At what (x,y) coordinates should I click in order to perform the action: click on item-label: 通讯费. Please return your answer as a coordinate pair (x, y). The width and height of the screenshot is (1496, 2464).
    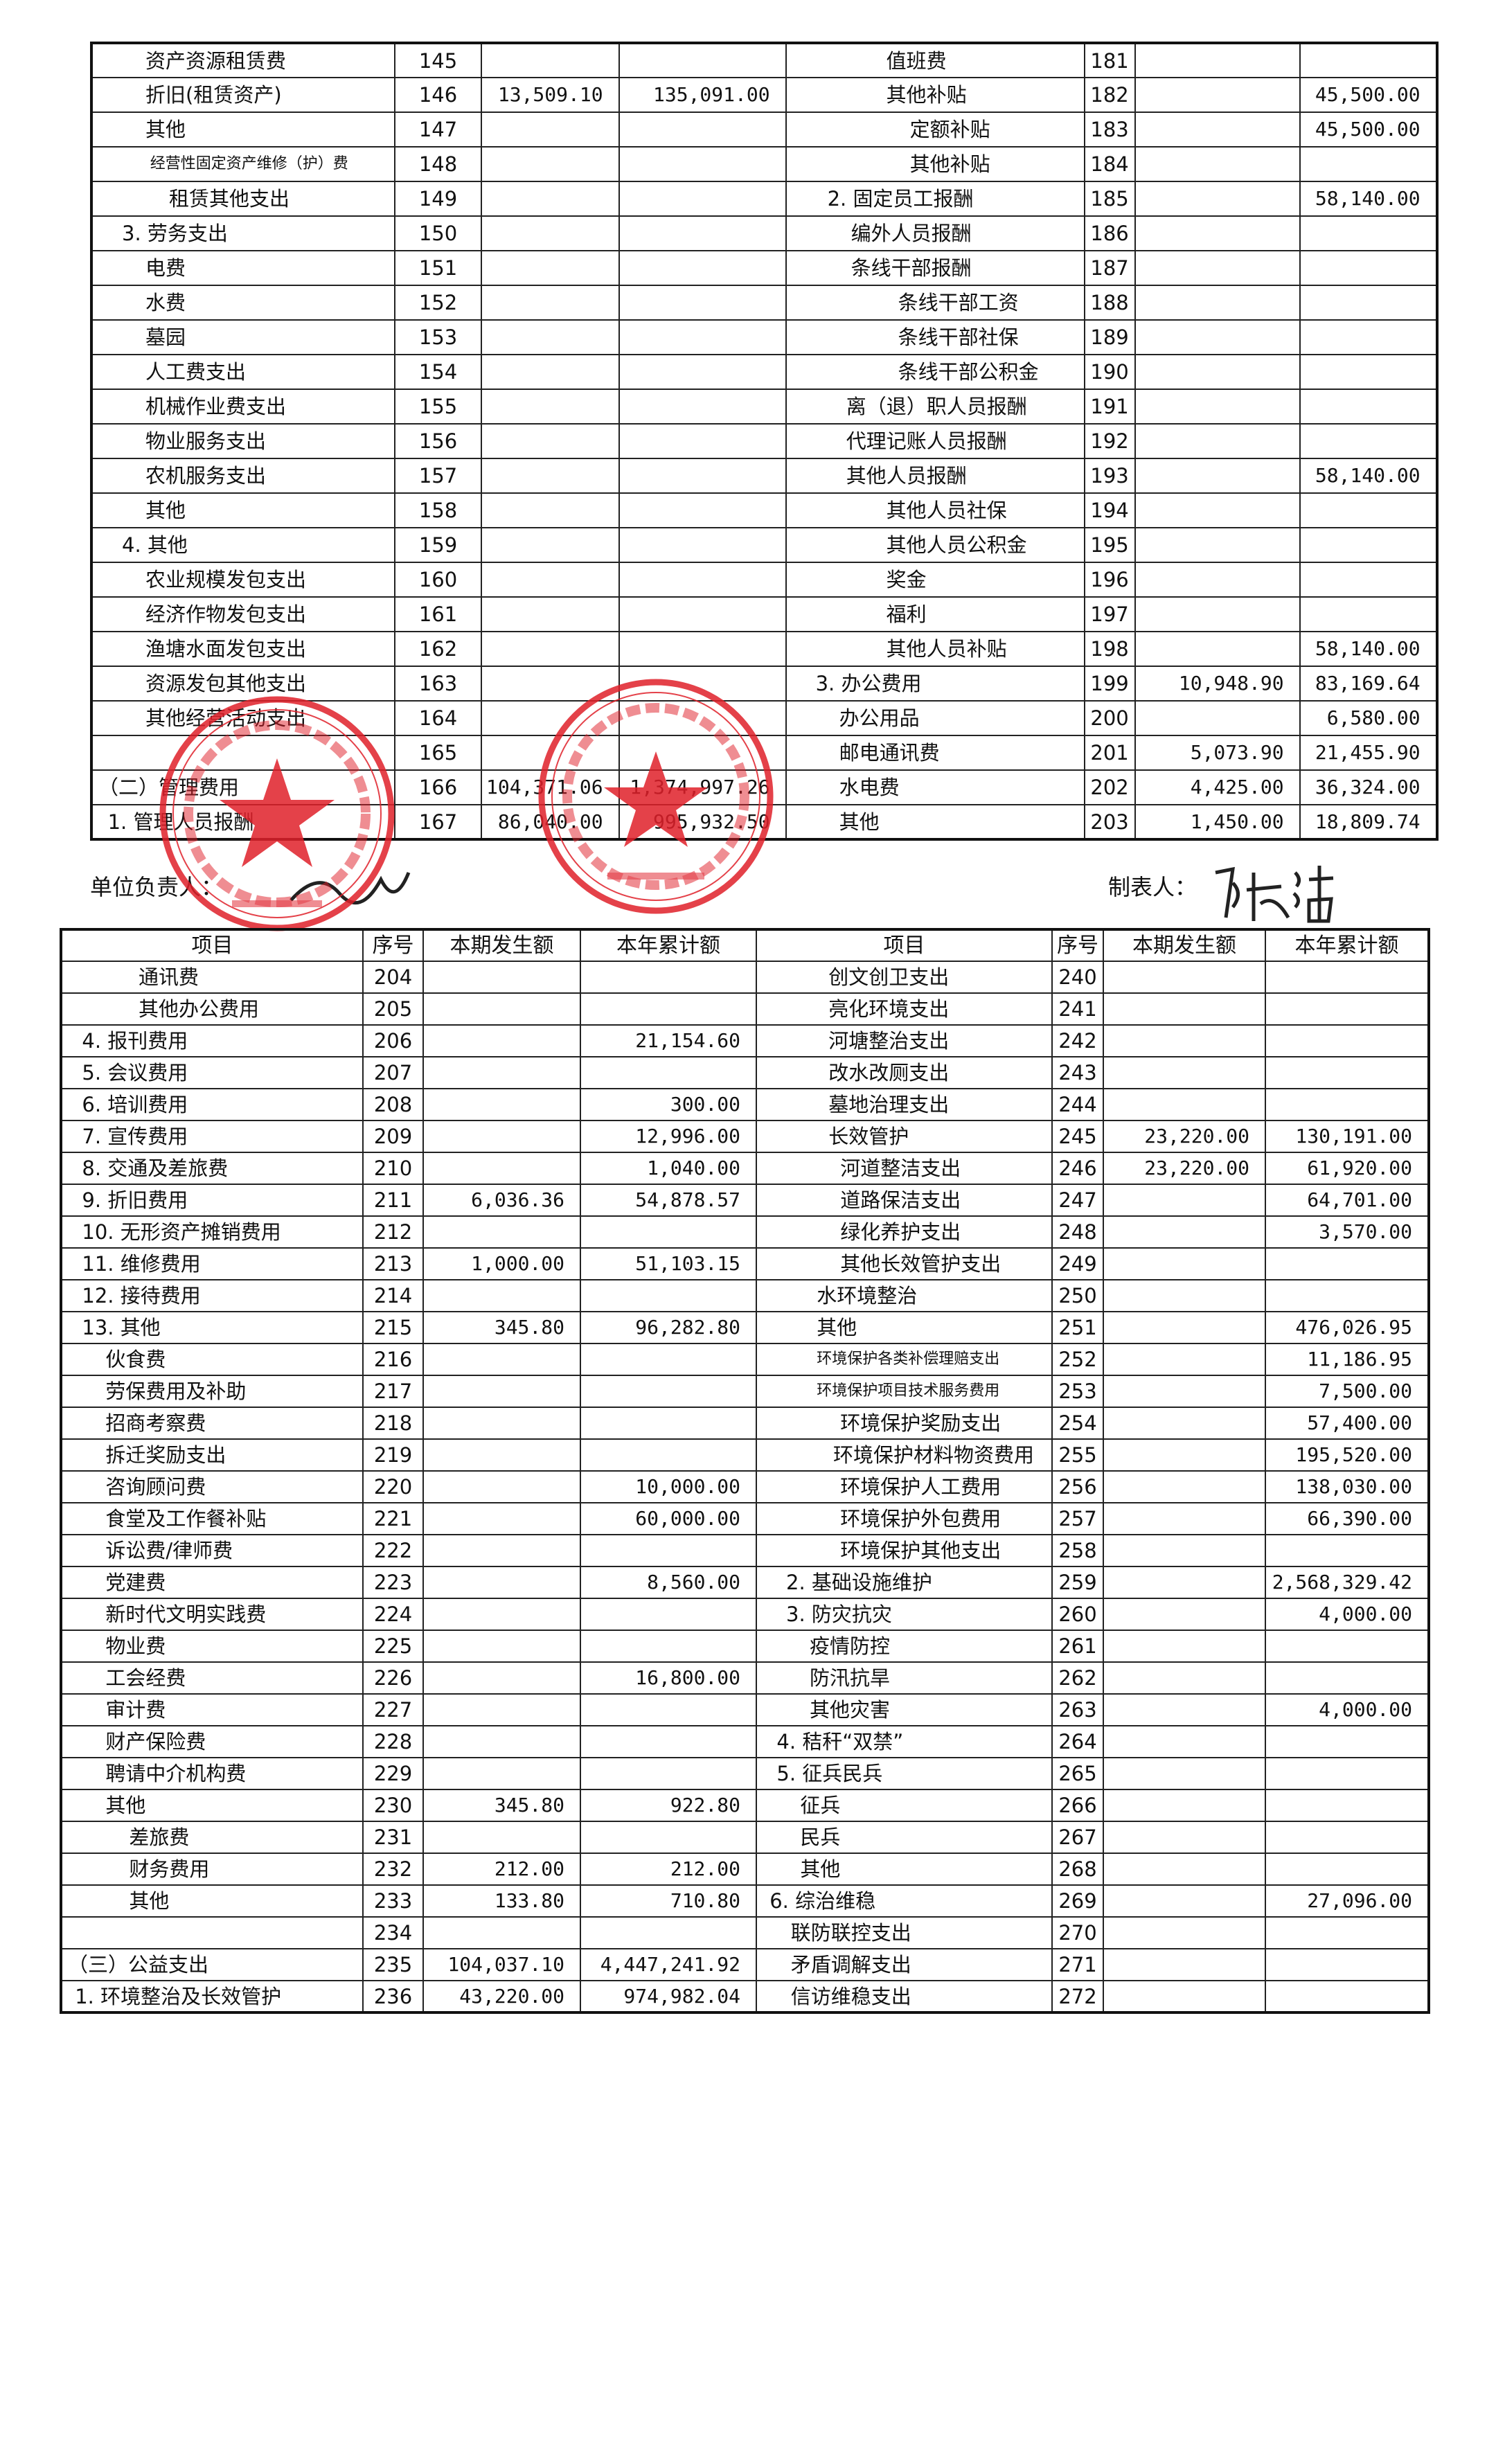
    Looking at the image, I should click on (212, 977).